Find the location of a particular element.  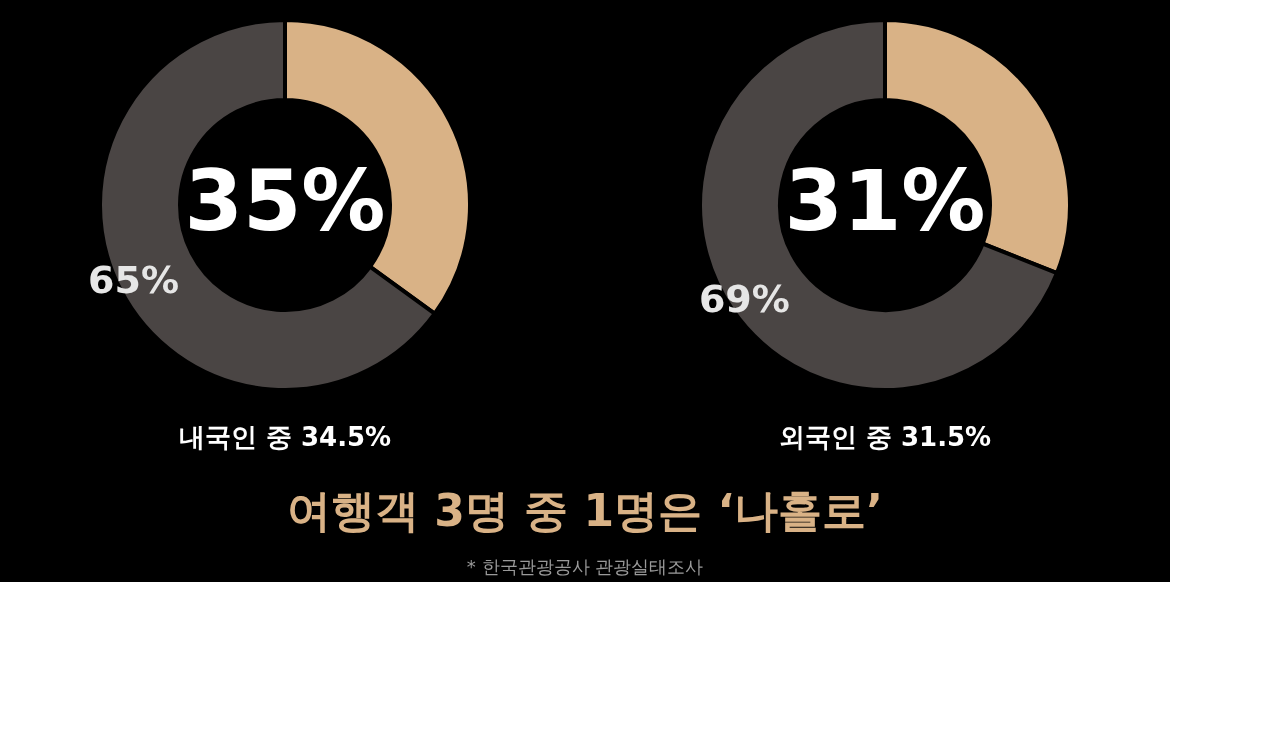

text: 외국인 중 31.5% is located at coordinates (885, 437).